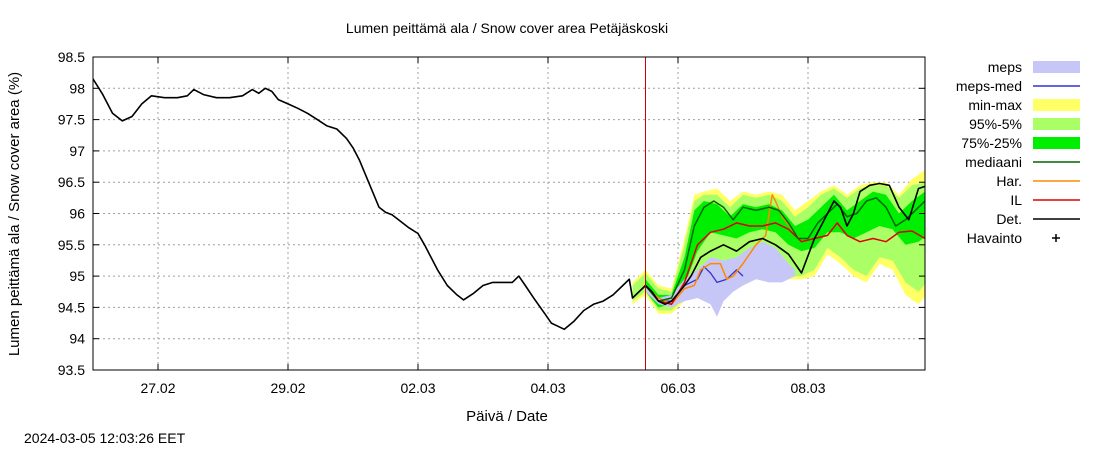 The width and height of the screenshot is (1100, 450). What do you see at coordinates (677, 388) in the screenshot?
I see `x-tick-label: 06.03` at bounding box center [677, 388].